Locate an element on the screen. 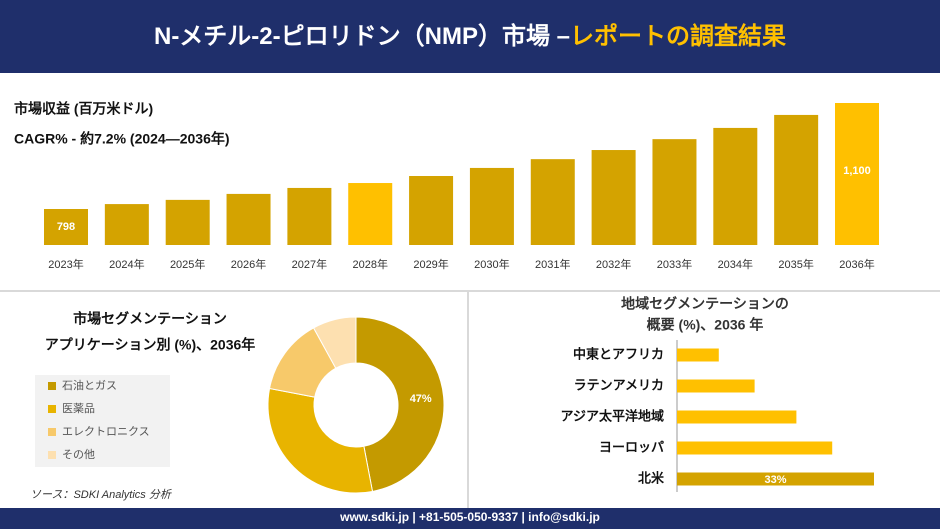 This screenshot has width=940, height=529. x-tick-label: 2024年 is located at coordinates (126, 264).